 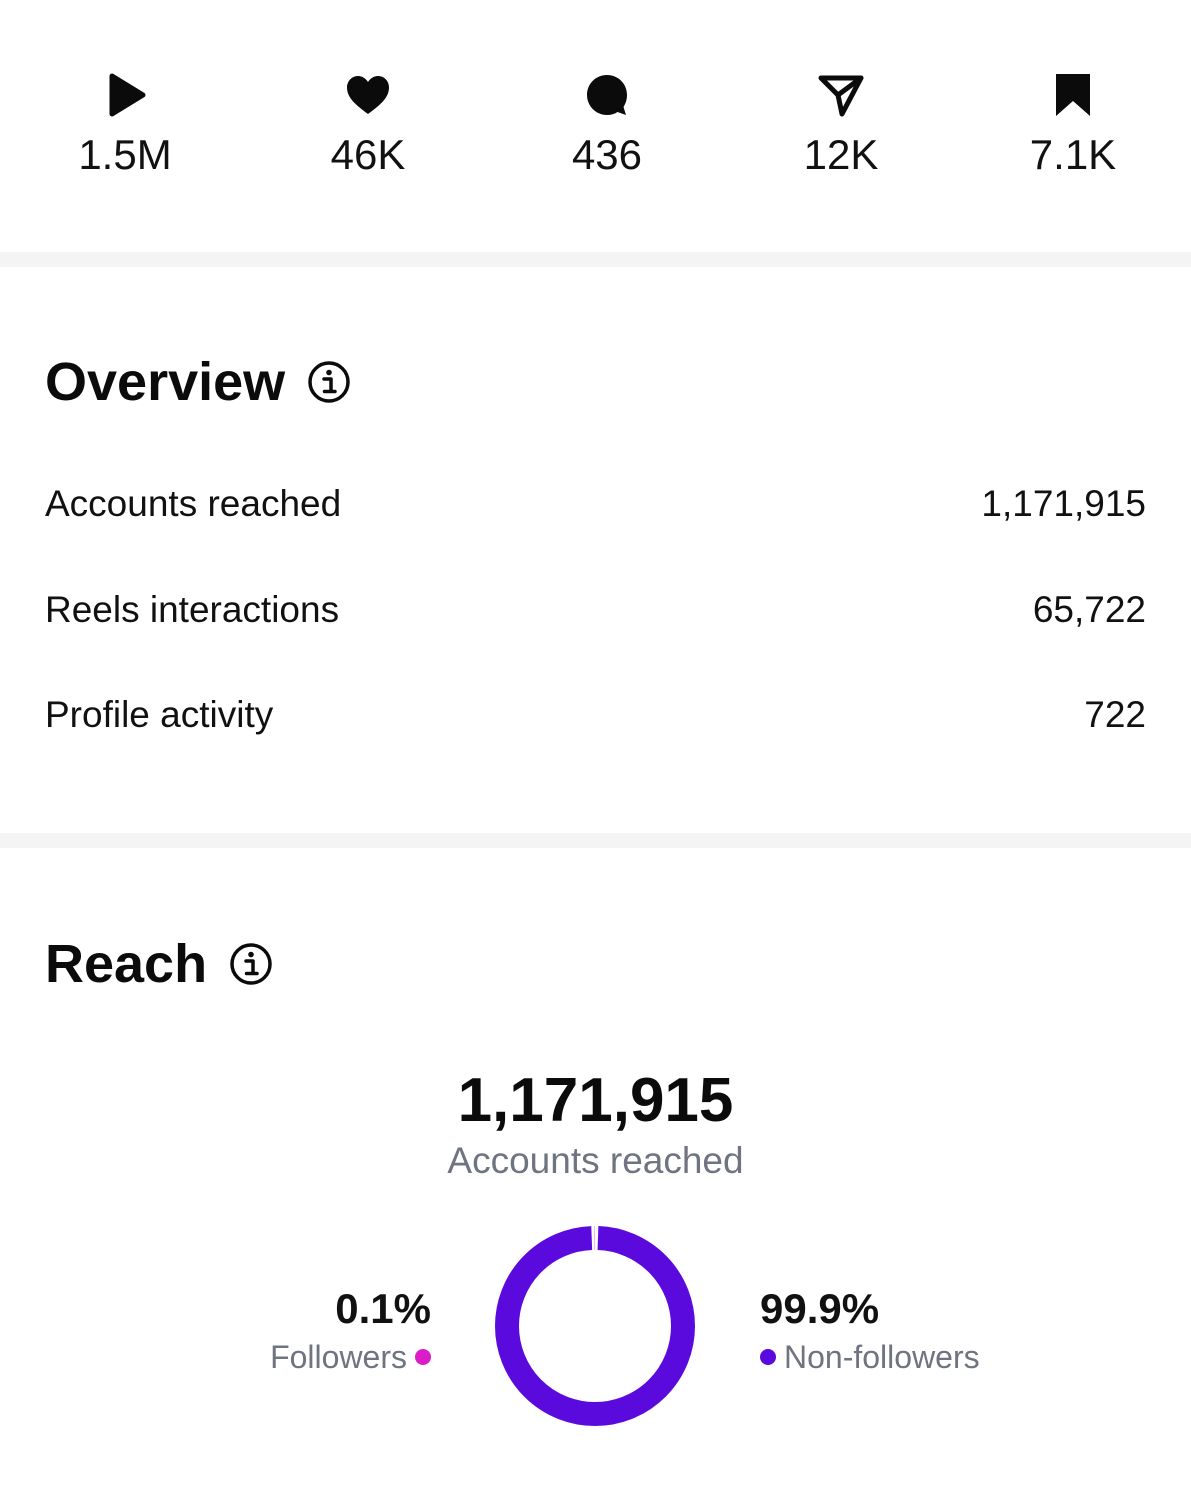 I want to click on comments-stat: 436, so click(x=607, y=125).